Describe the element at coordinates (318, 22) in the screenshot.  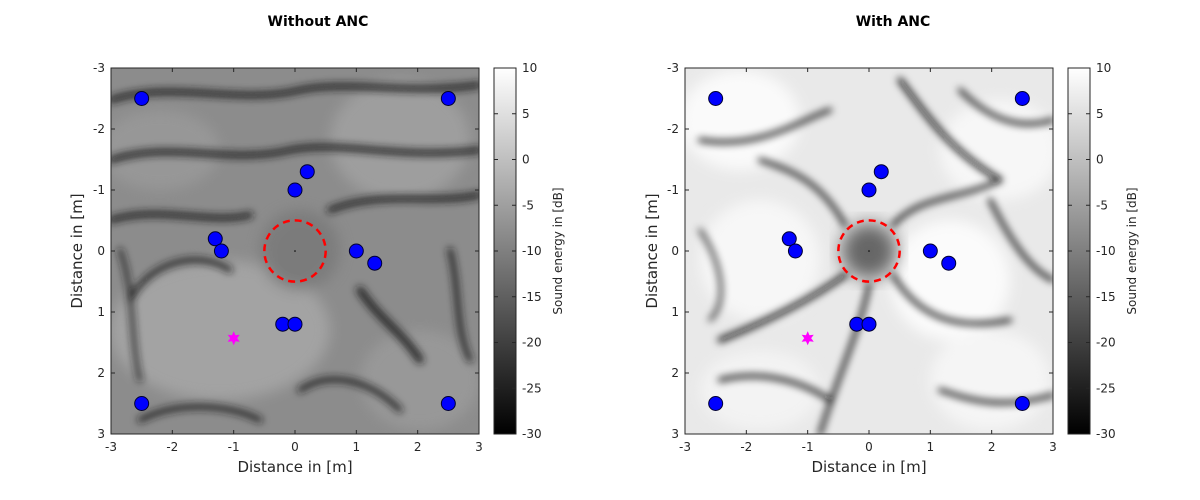
I see `chart-title: Without ANC` at that location.